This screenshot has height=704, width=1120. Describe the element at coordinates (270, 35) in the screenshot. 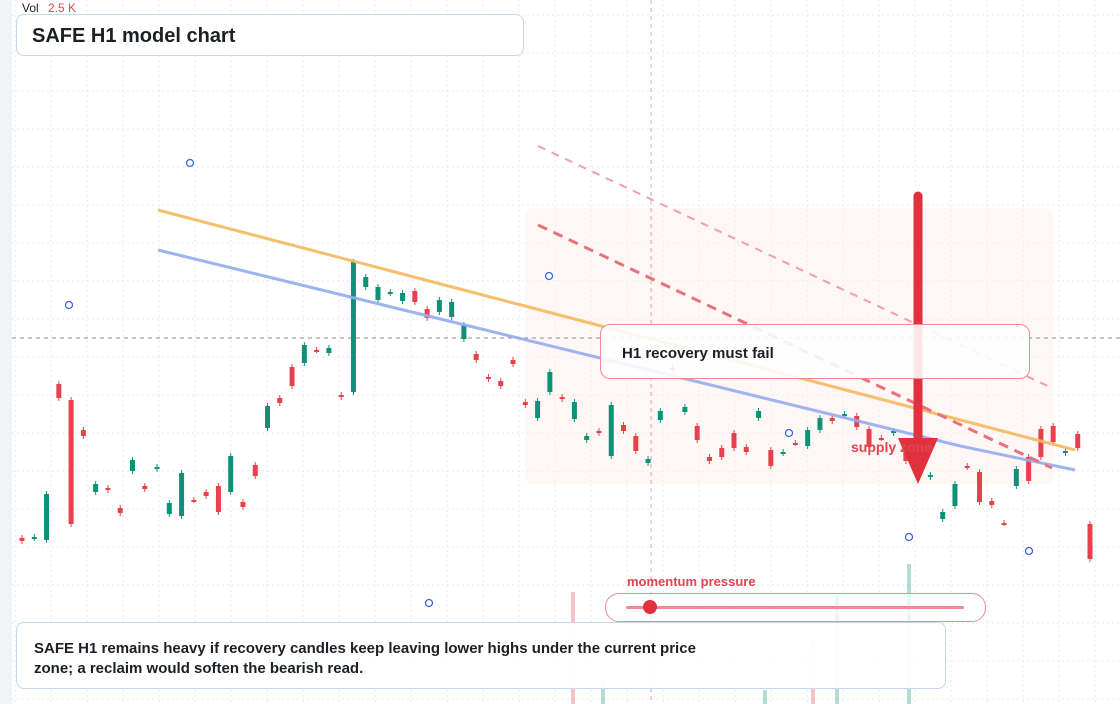

I see `chart-title-panel: SAFE H1 model chart` at that location.